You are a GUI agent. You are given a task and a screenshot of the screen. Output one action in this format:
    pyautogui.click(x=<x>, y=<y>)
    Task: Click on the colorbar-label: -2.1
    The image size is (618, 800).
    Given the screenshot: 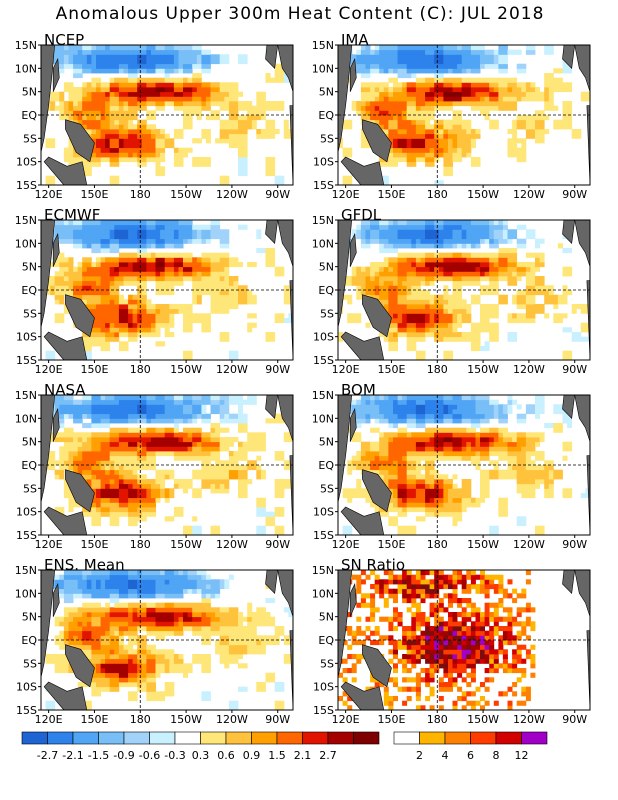 What is the action you would take?
    pyautogui.click(x=72, y=755)
    